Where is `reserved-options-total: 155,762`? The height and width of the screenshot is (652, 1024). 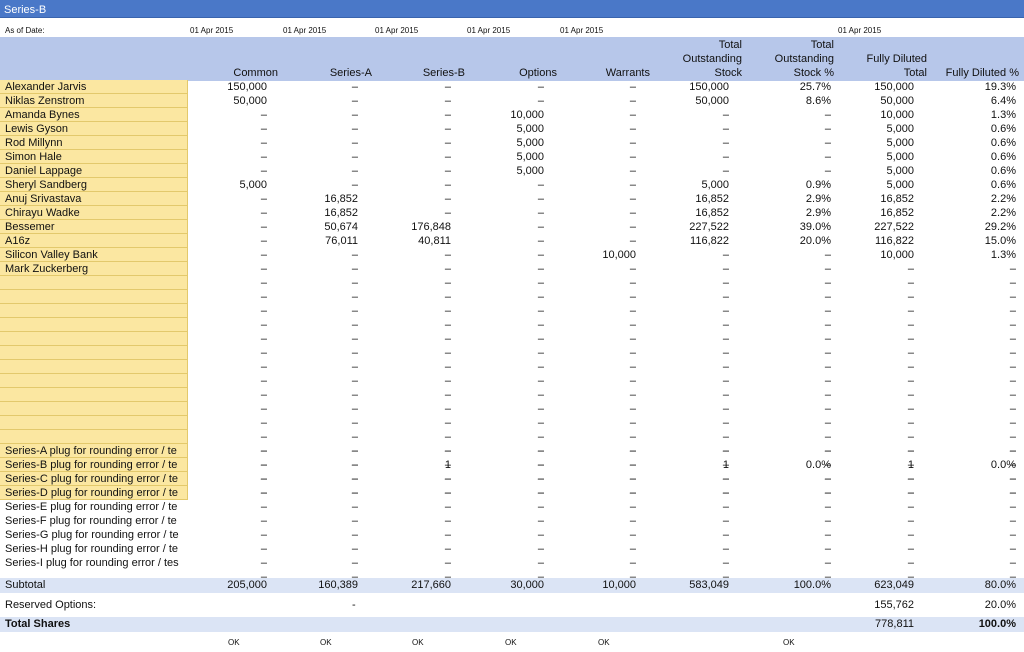 reserved-options-total: 155,762 is located at coordinates (894, 605).